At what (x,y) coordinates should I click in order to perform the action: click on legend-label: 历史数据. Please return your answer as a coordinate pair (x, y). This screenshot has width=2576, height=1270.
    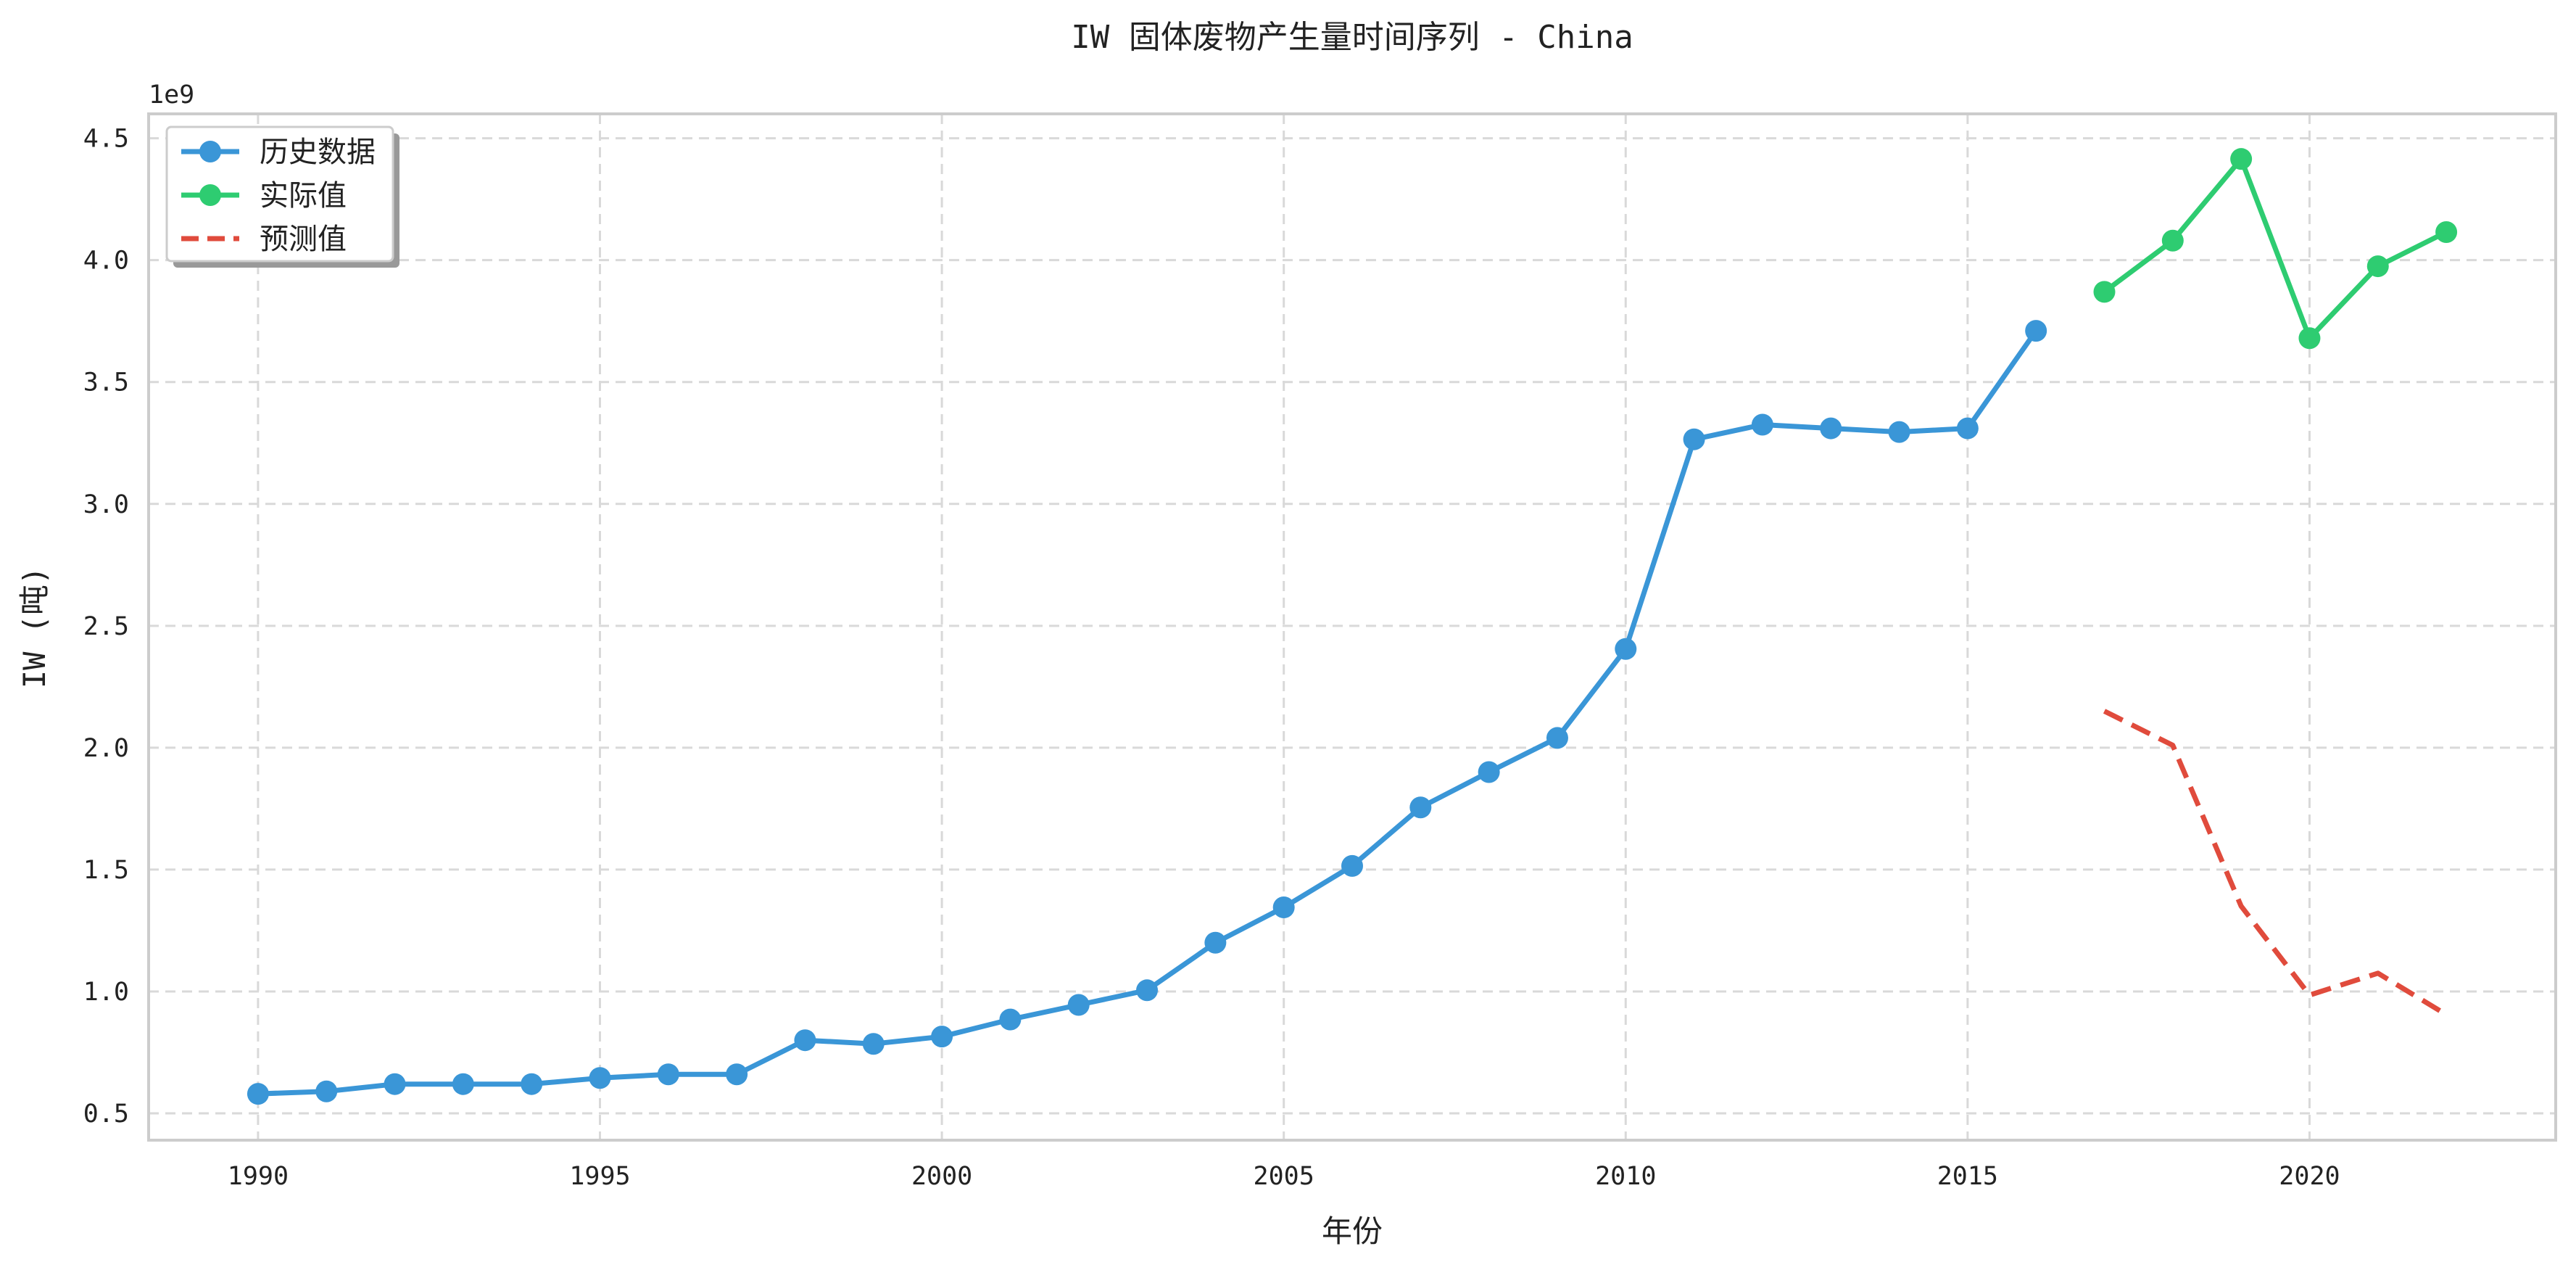
    Looking at the image, I should click on (318, 152).